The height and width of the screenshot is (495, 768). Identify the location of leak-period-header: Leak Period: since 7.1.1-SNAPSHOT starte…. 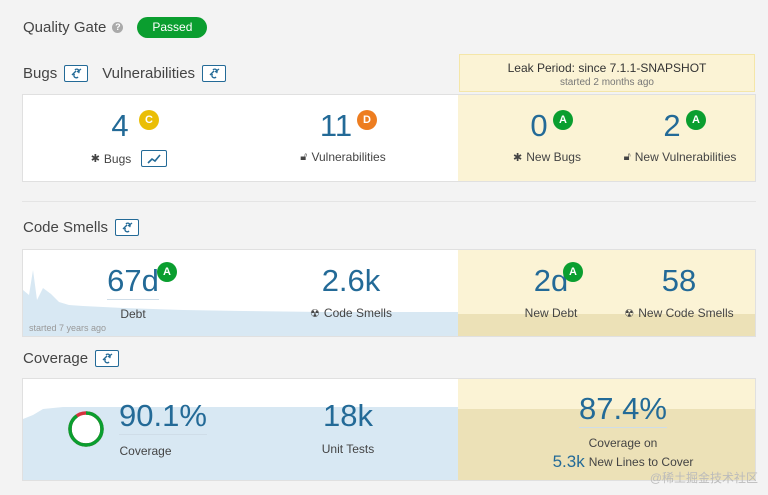
(607, 73).